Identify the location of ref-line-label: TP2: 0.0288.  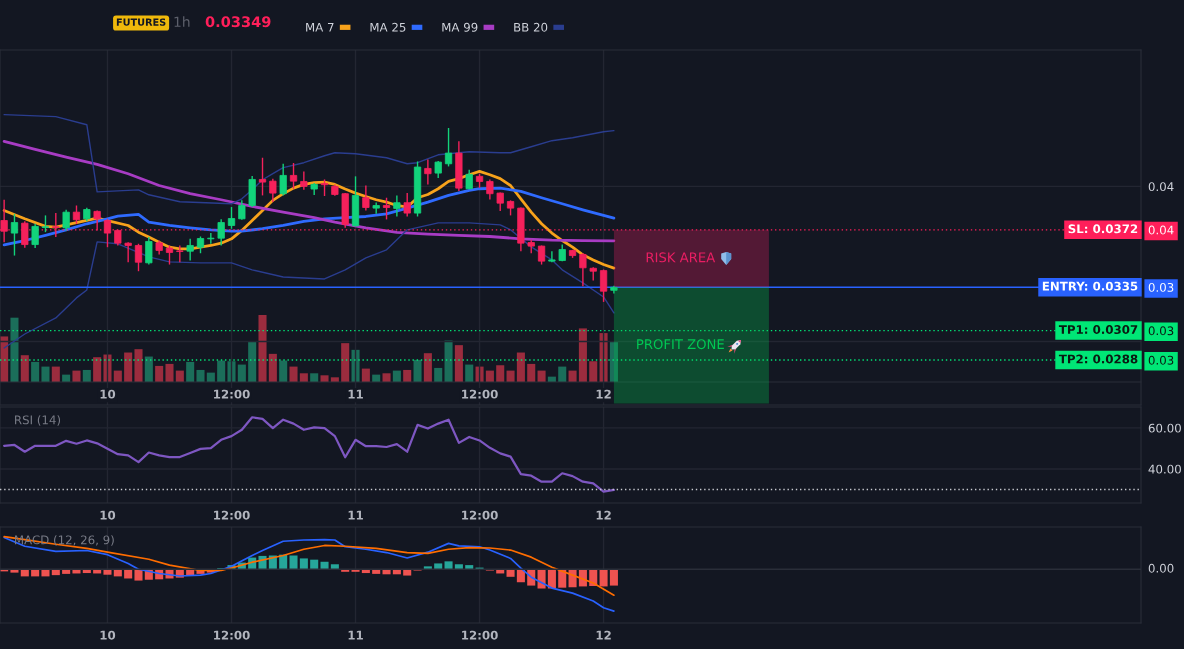
(1098, 359).